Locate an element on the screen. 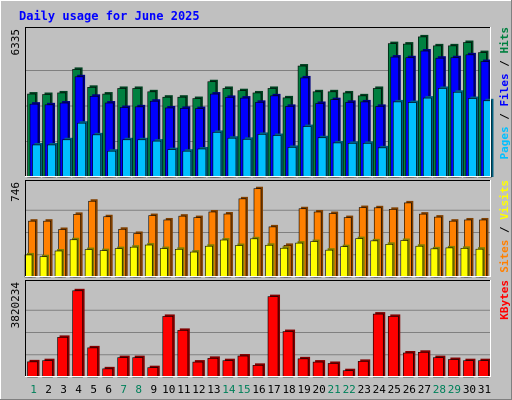 The image size is (512, 400). bar-pages-day-11-face is located at coordinates (187, 164).